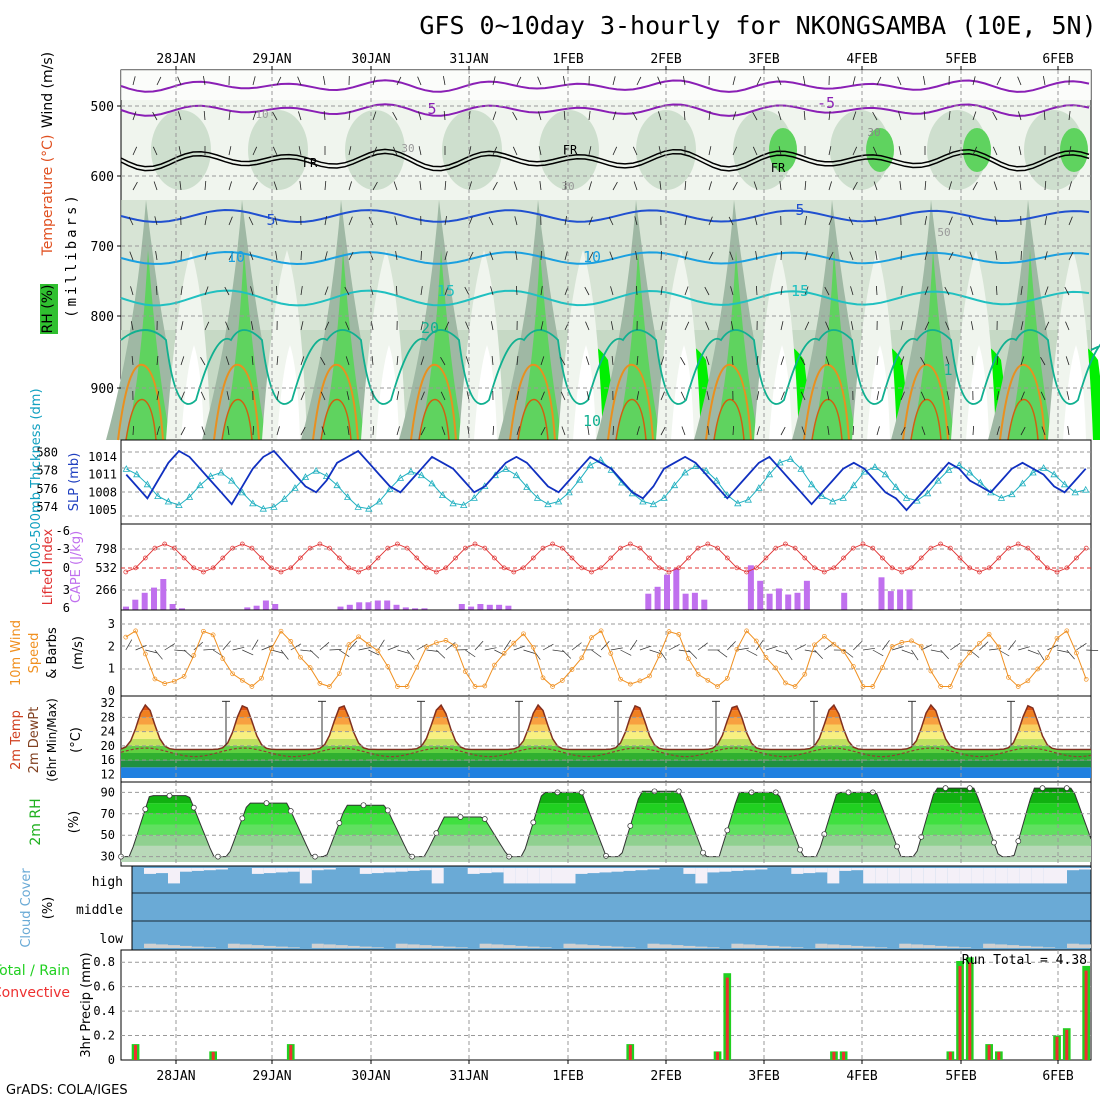  Describe the element at coordinates (665, 59) in the screenshot. I see `top-date-label: 2FEB` at that location.